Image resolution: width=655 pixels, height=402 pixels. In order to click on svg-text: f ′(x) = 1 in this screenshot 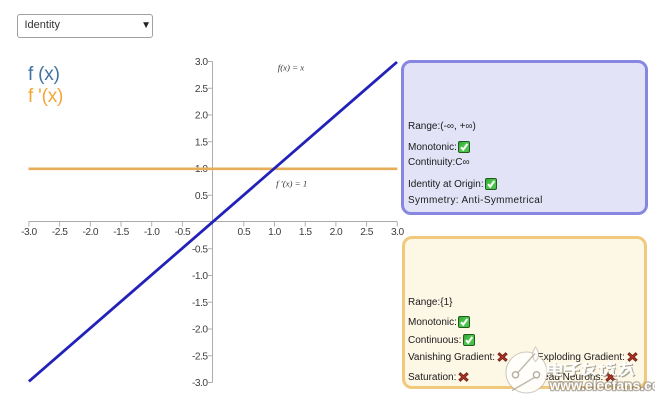, I will do `click(291, 184)`.